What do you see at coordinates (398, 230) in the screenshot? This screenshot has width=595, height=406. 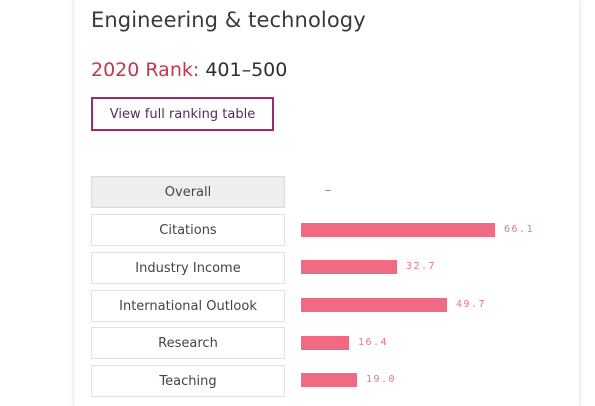 I see `bar-citations` at bounding box center [398, 230].